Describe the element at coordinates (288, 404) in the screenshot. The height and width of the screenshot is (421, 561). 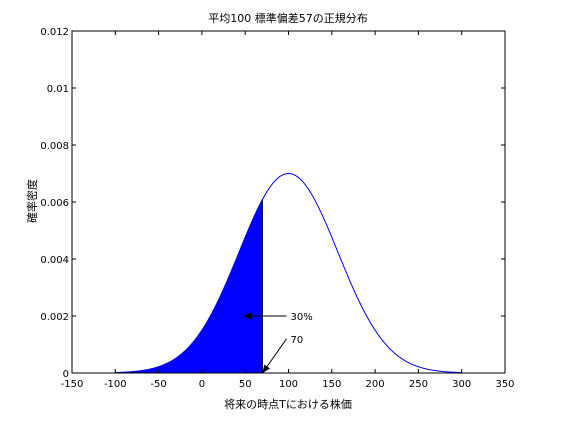
I see `x-axis-title: 将来の時点Tにおける株価` at that location.